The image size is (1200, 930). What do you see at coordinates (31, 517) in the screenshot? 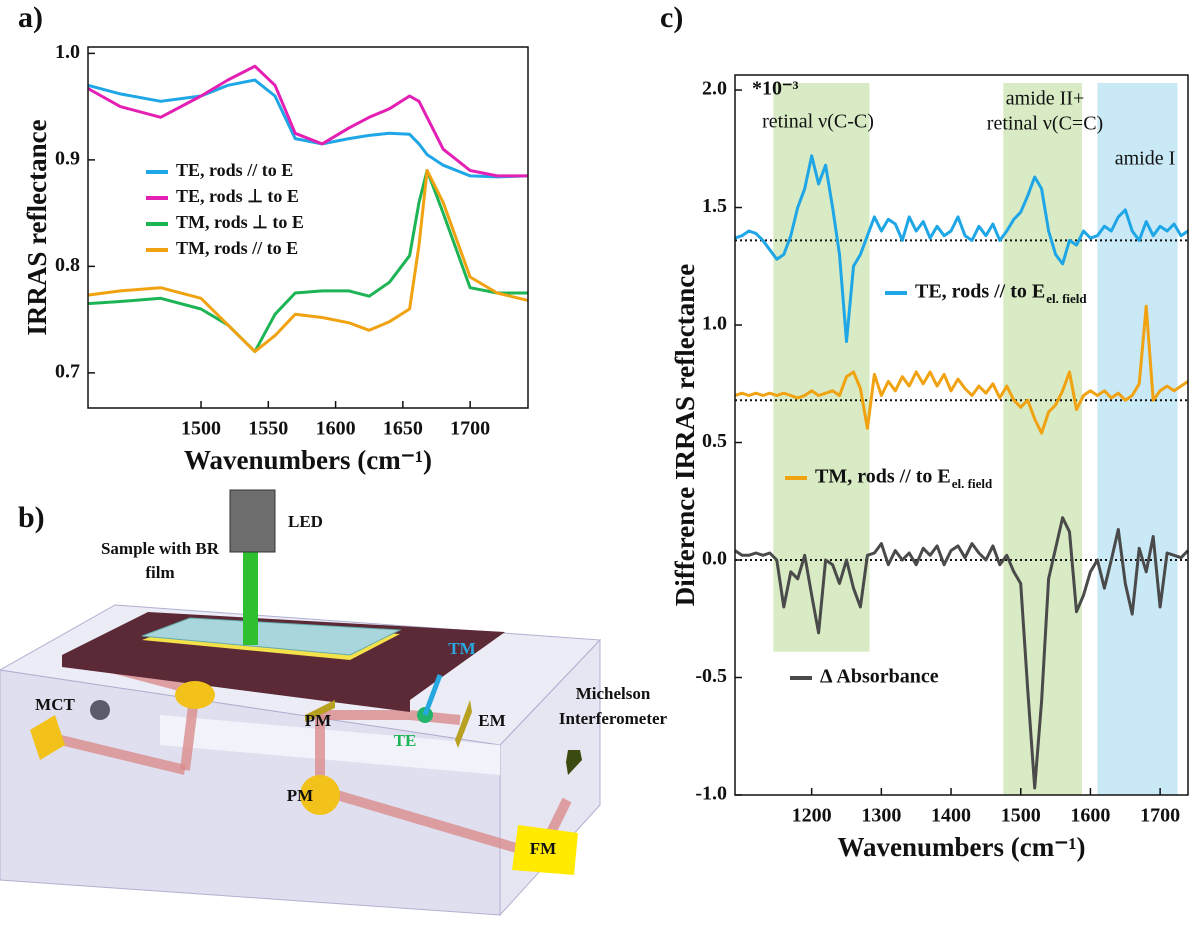
I see `panel-label: b)` at bounding box center [31, 517].